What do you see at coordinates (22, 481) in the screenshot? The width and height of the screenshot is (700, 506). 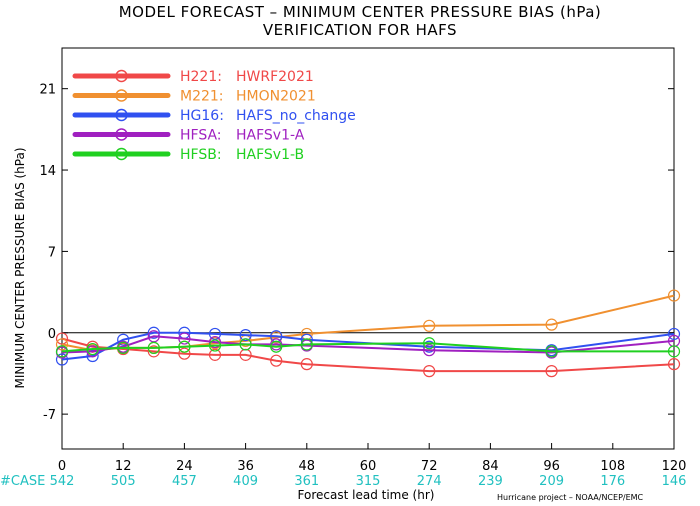 I see `case-label: #CASE` at bounding box center [22, 481].